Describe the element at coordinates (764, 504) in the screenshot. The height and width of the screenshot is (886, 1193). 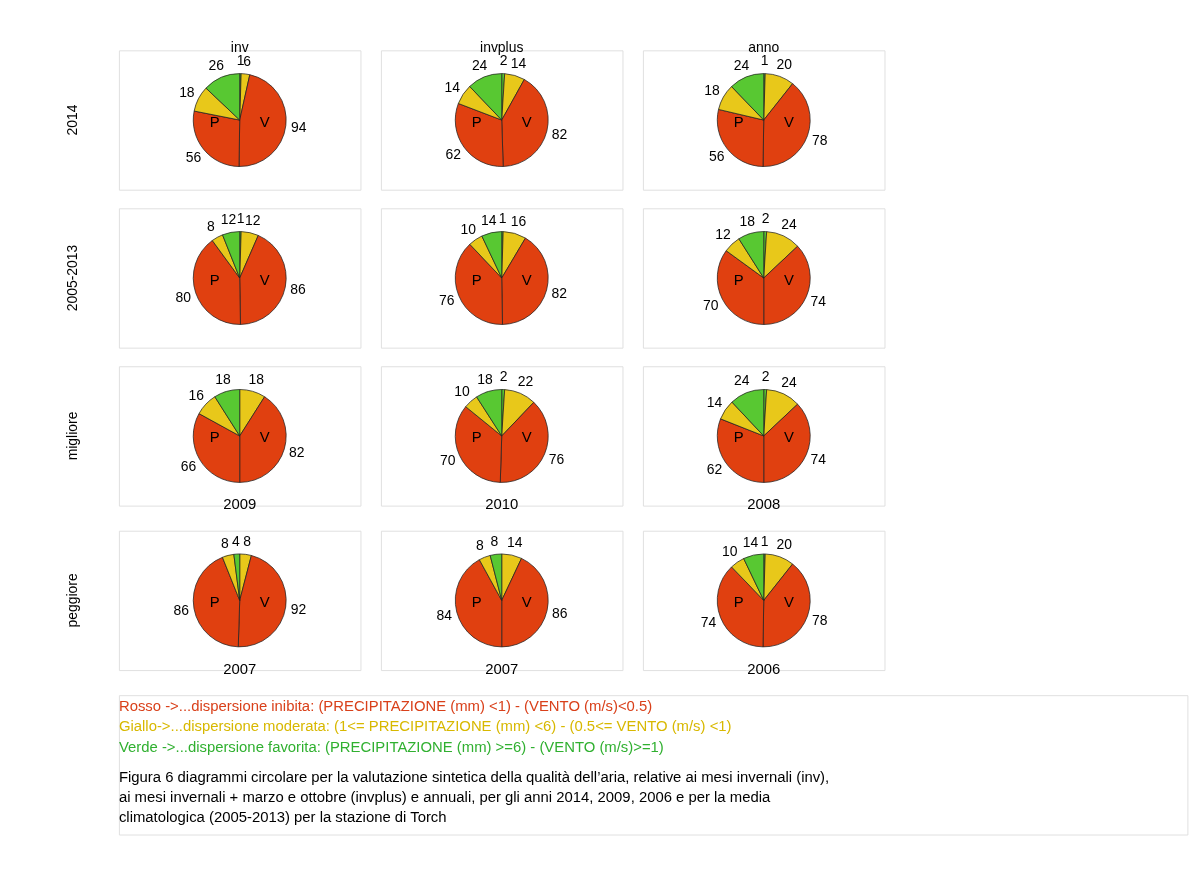
I see `text: 2008` at that location.